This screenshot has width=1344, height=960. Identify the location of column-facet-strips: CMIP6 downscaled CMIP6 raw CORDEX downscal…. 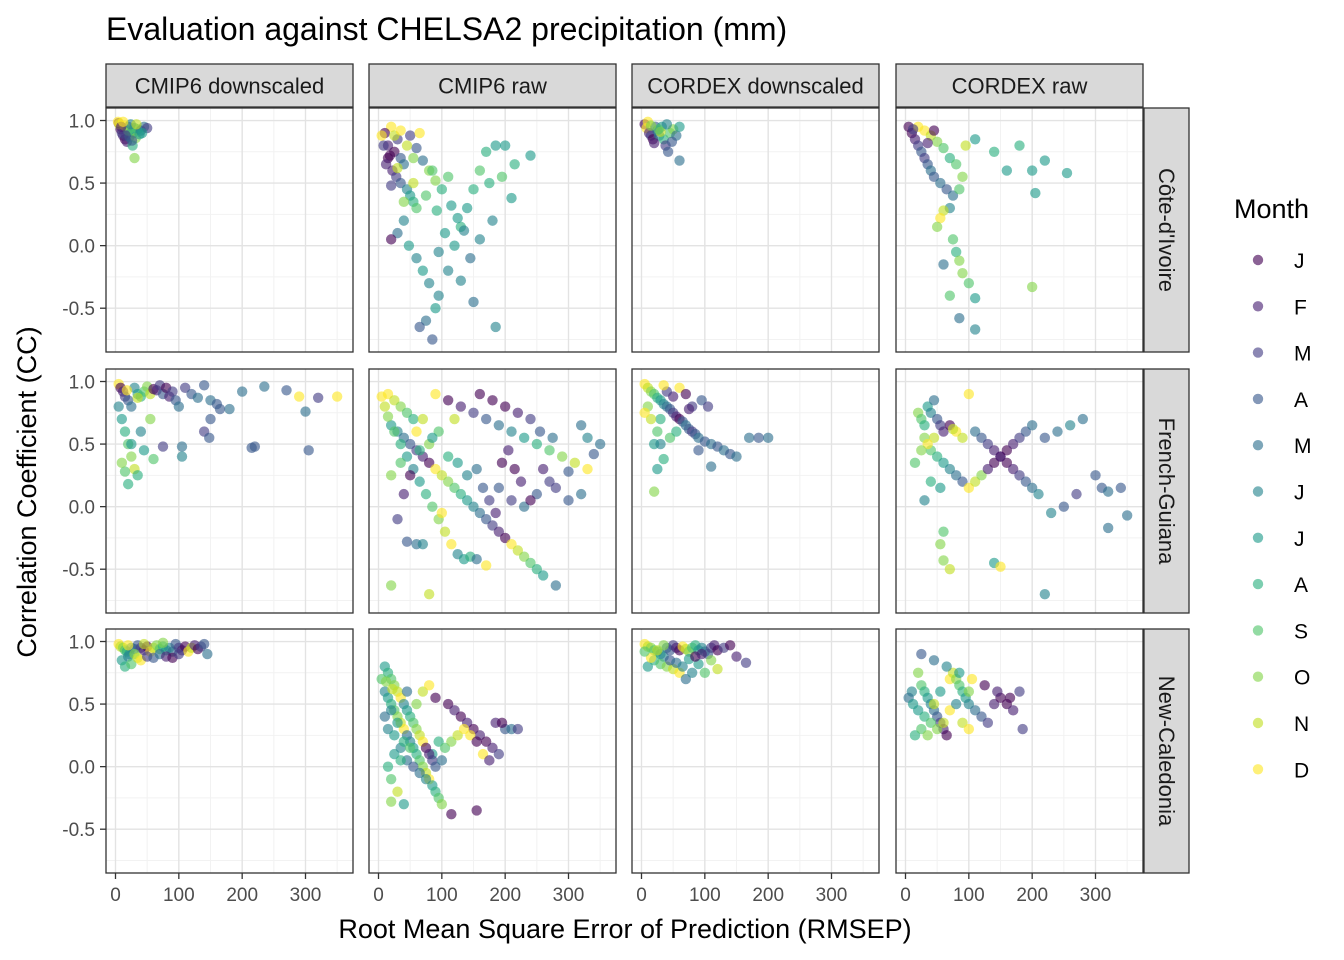
(624, 85).